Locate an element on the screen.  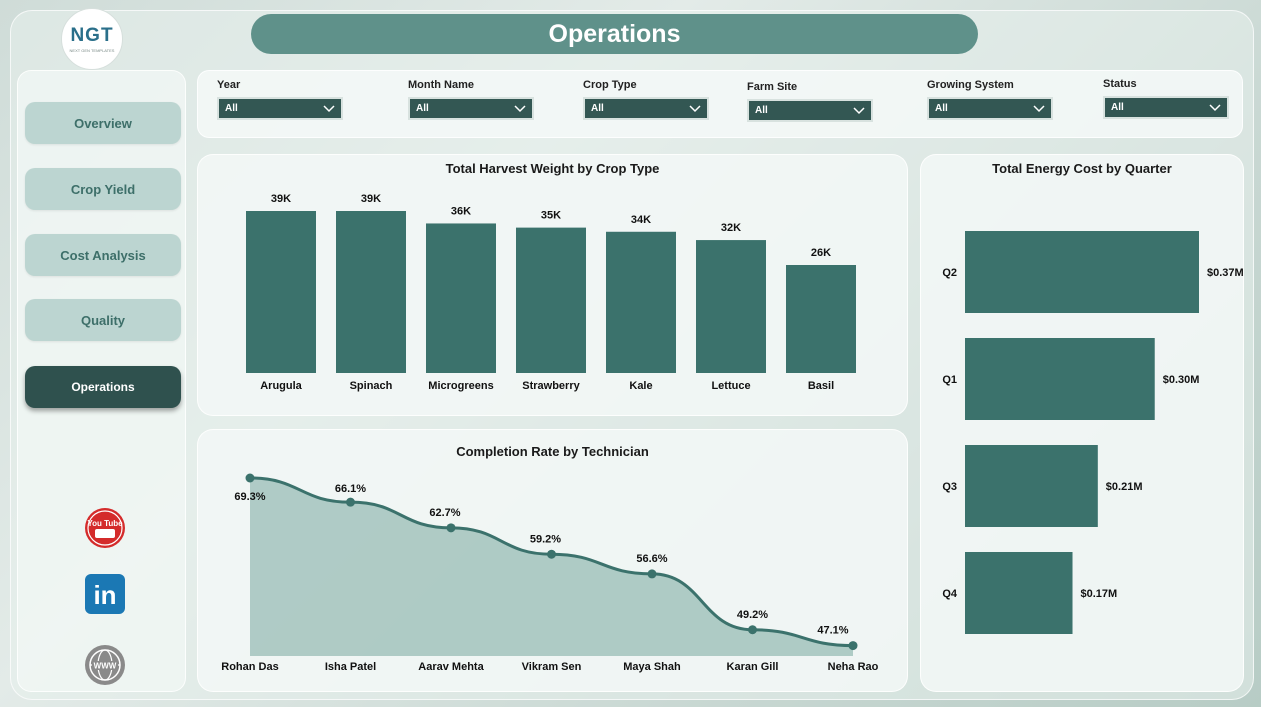
filter-crop-type-dropdown: All is located at coordinates (646, 108).